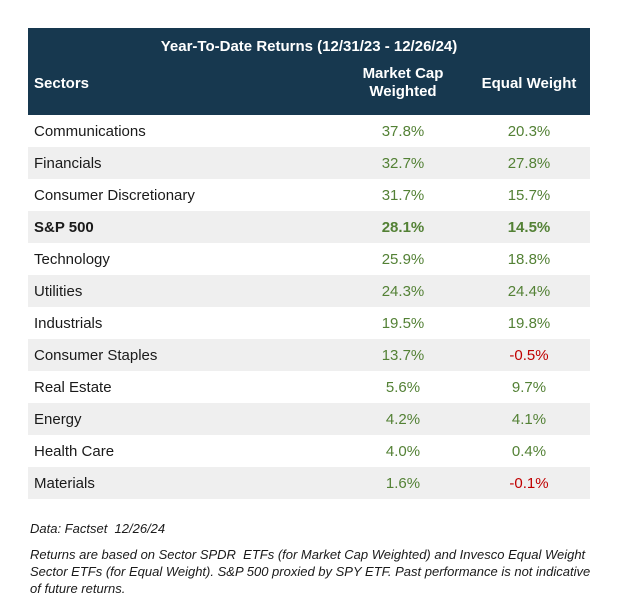 The image size is (618, 611). I want to click on sector-name: Consumer Discretionary, so click(114, 195).